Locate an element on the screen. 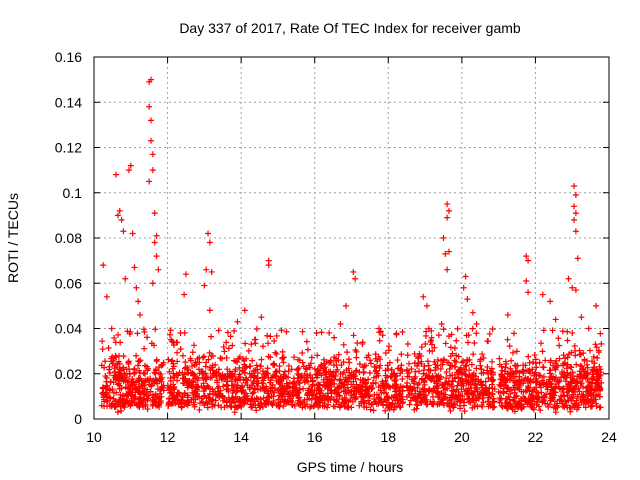 This screenshot has width=640, height=480. y-tick-label: 0 is located at coordinates (78, 419).